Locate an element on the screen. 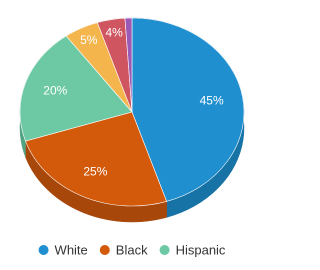 The width and height of the screenshot is (320, 270). slice-label: 45% is located at coordinates (212, 101).